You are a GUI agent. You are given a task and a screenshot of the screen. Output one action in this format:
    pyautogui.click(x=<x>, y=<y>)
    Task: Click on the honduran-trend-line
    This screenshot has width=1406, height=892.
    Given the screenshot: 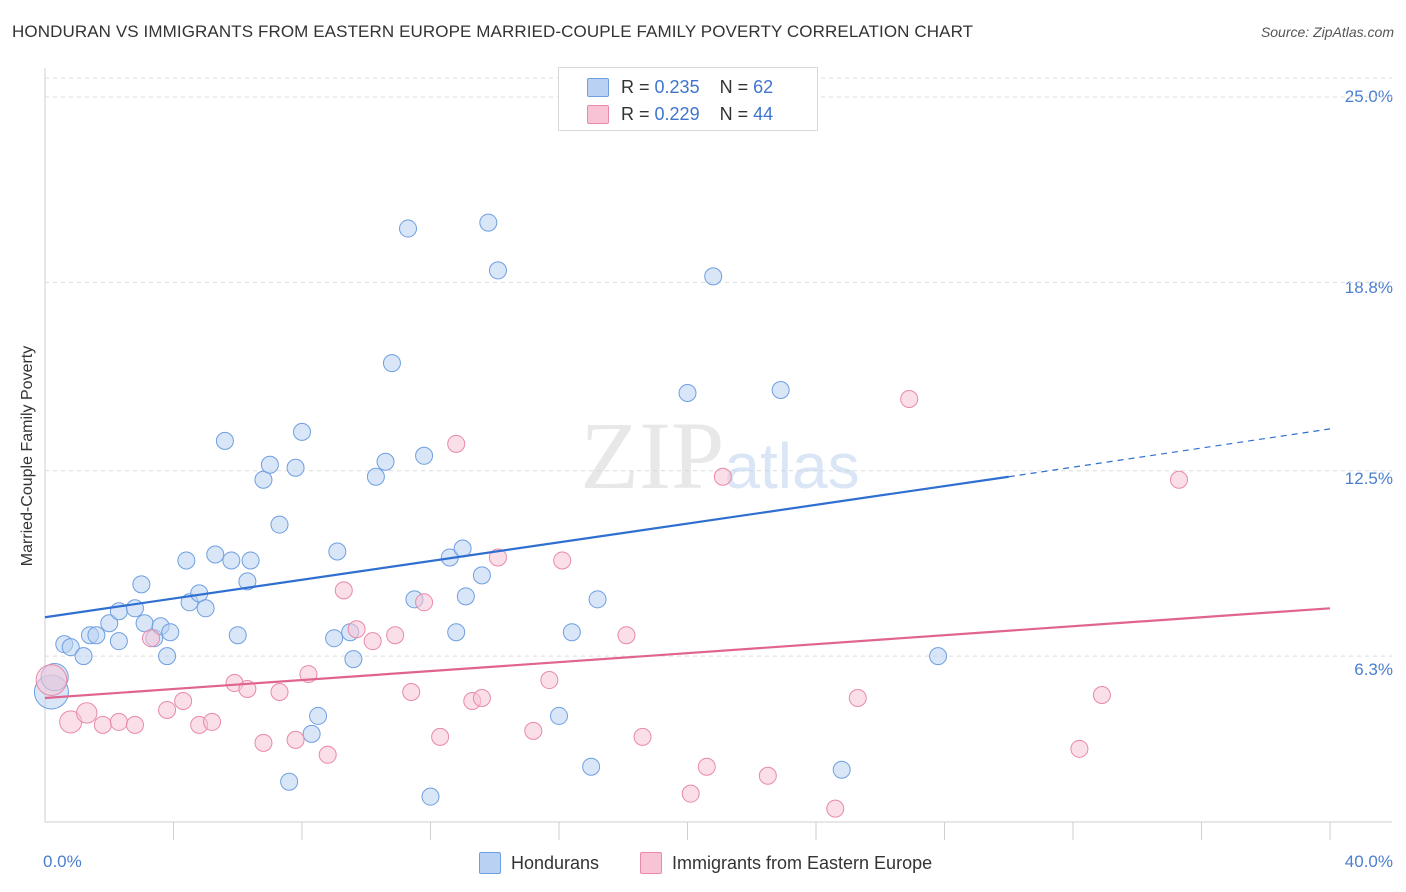 What is the action you would take?
    pyautogui.click(x=526, y=547)
    